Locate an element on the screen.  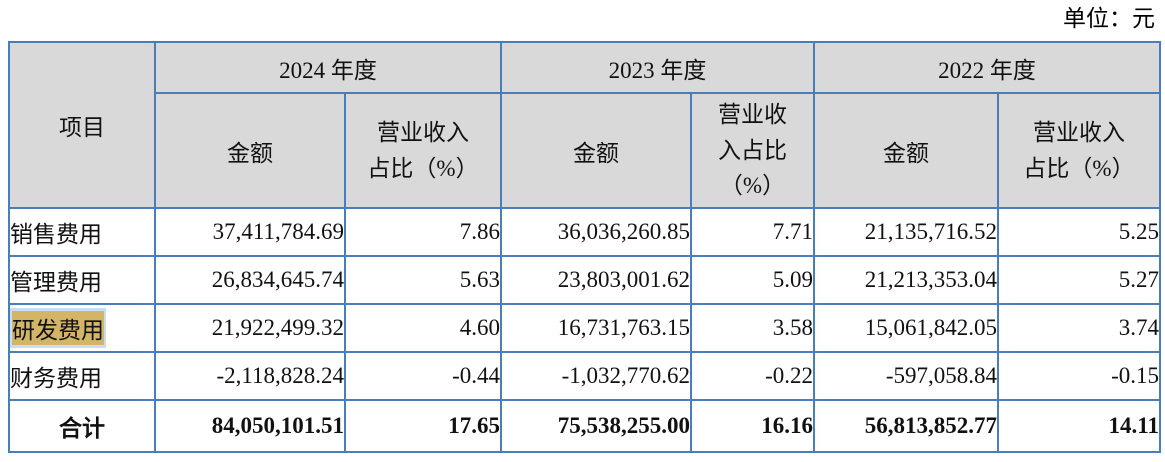
header-amount-2022: 金额 is located at coordinates (906, 150).